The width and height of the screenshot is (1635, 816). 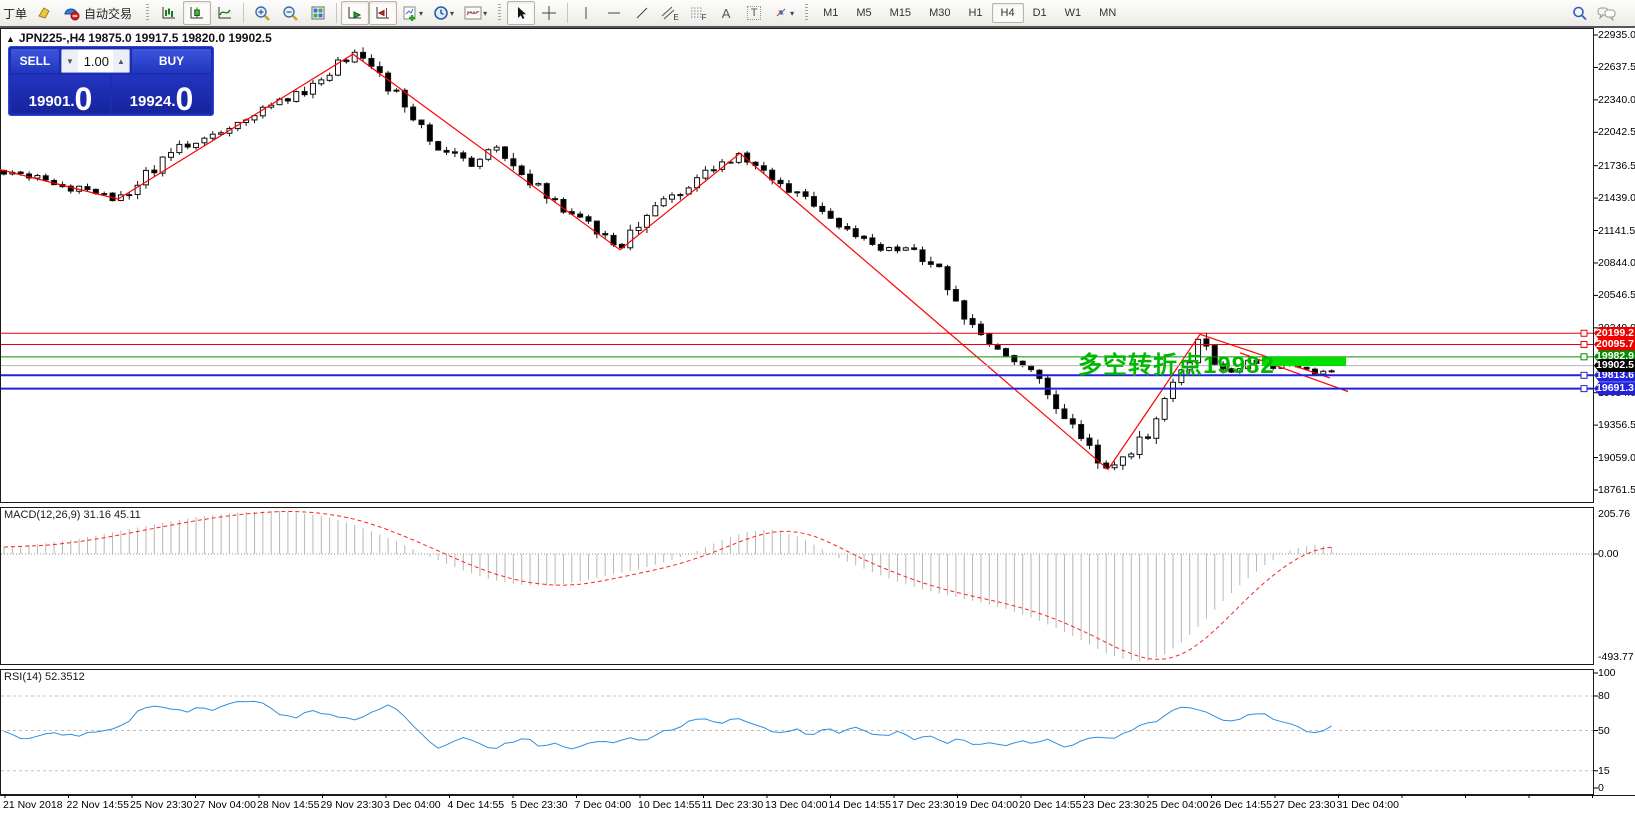 What do you see at coordinates (669, 805) in the screenshot?
I see `time-tick-label: 10 Dec 14:55` at bounding box center [669, 805].